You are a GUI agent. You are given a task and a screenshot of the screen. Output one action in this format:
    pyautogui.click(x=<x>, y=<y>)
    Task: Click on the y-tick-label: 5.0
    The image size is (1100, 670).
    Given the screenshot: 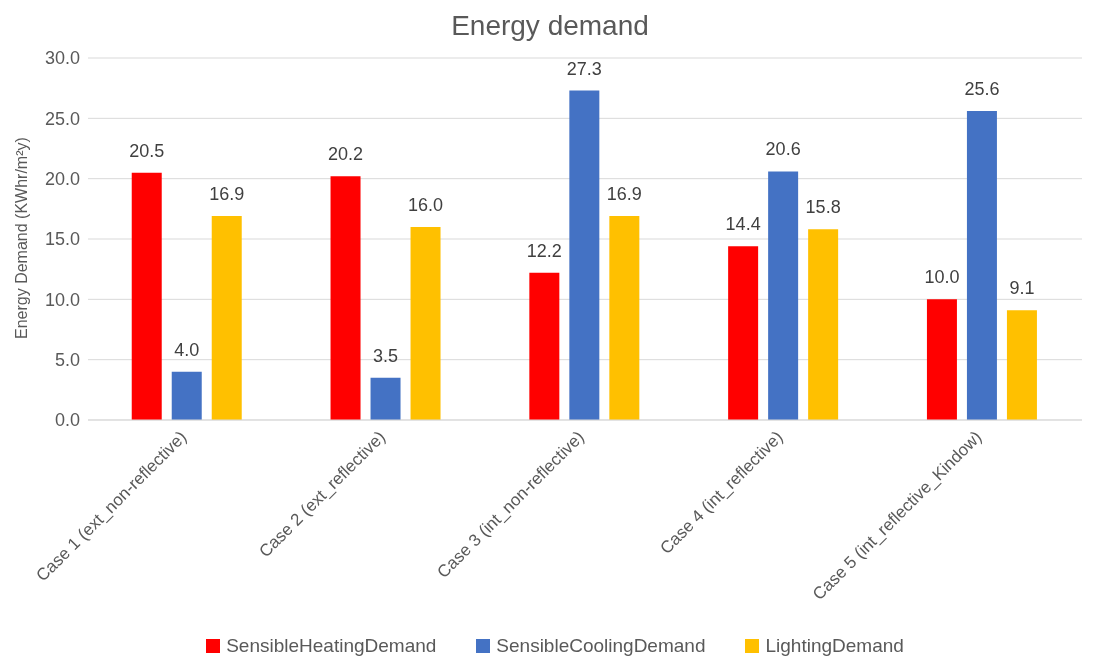 What is the action you would take?
    pyautogui.click(x=67, y=360)
    